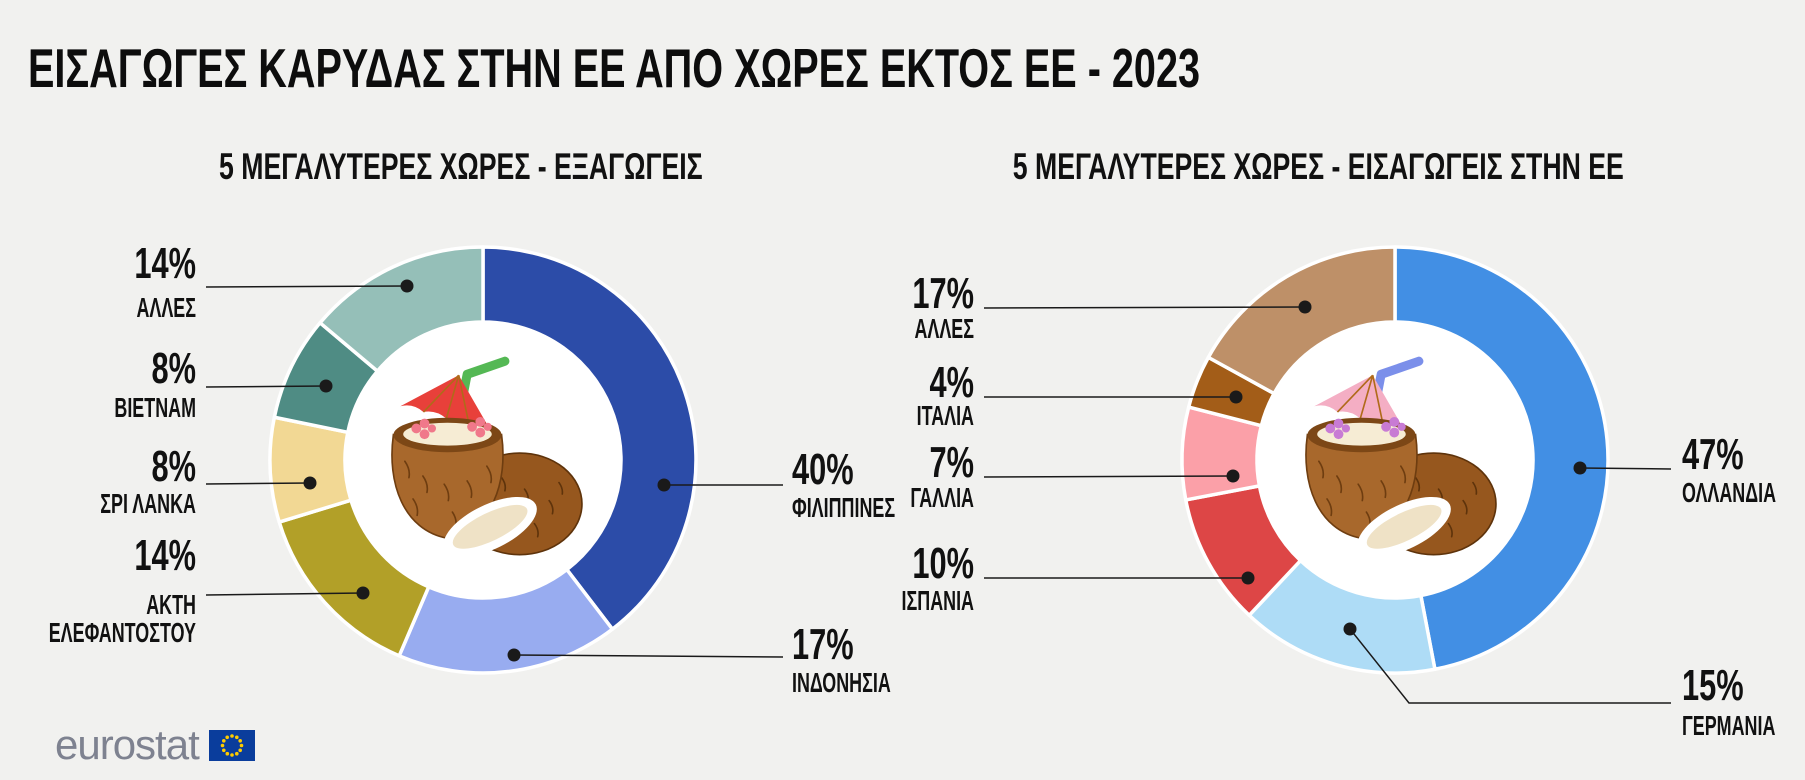 This screenshot has height=780, width=1805. Describe the element at coordinates (1729, 492) in the screenshot. I see `slice-name-label: ΟΛΛΑΝΔΙΑ` at that location.